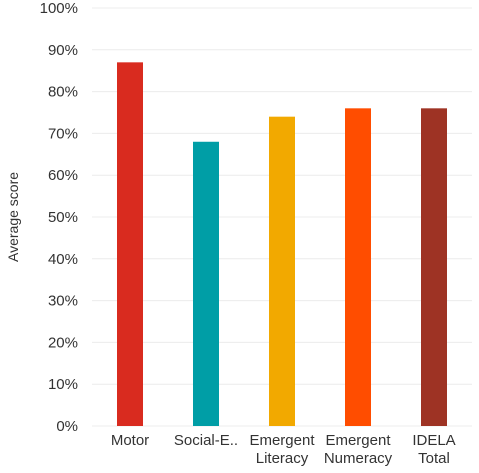 The height and width of the screenshot is (473, 479). Describe the element at coordinates (434, 458) in the screenshot. I see `x-category-label: Total` at that location.